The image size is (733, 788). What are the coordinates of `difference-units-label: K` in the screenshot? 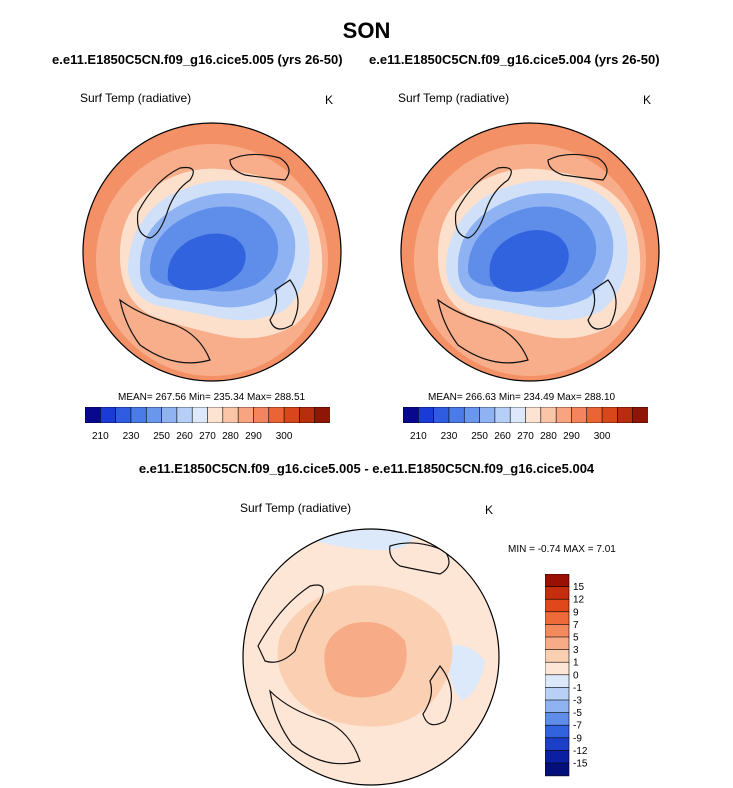 It's located at (489, 510).